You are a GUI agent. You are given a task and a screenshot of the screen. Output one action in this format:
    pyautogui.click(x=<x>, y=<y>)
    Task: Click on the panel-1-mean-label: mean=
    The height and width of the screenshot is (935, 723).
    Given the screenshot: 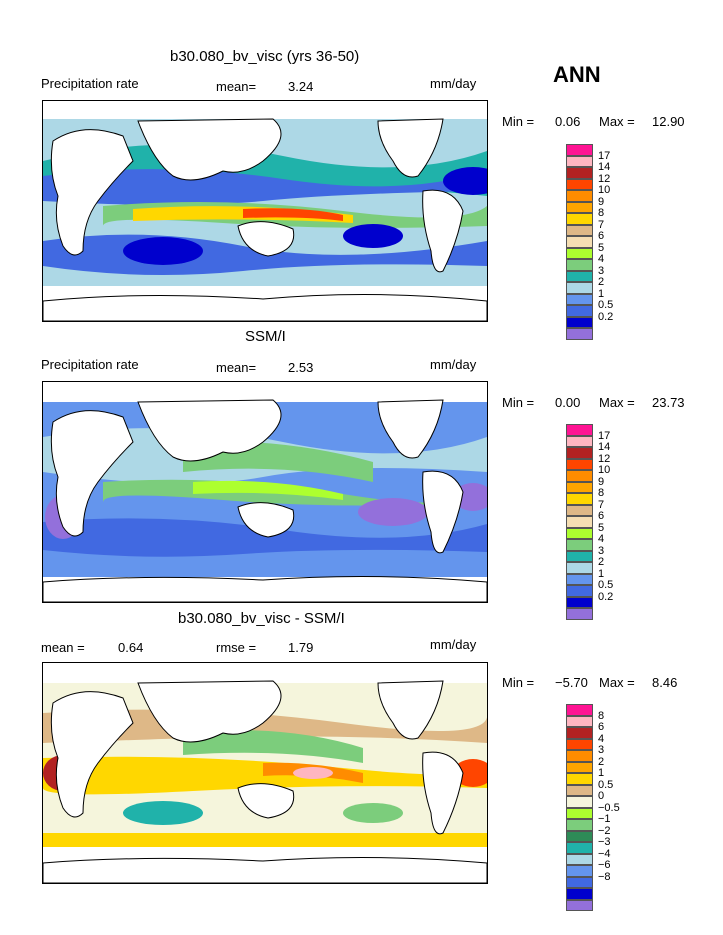 What is the action you would take?
    pyautogui.click(x=236, y=86)
    